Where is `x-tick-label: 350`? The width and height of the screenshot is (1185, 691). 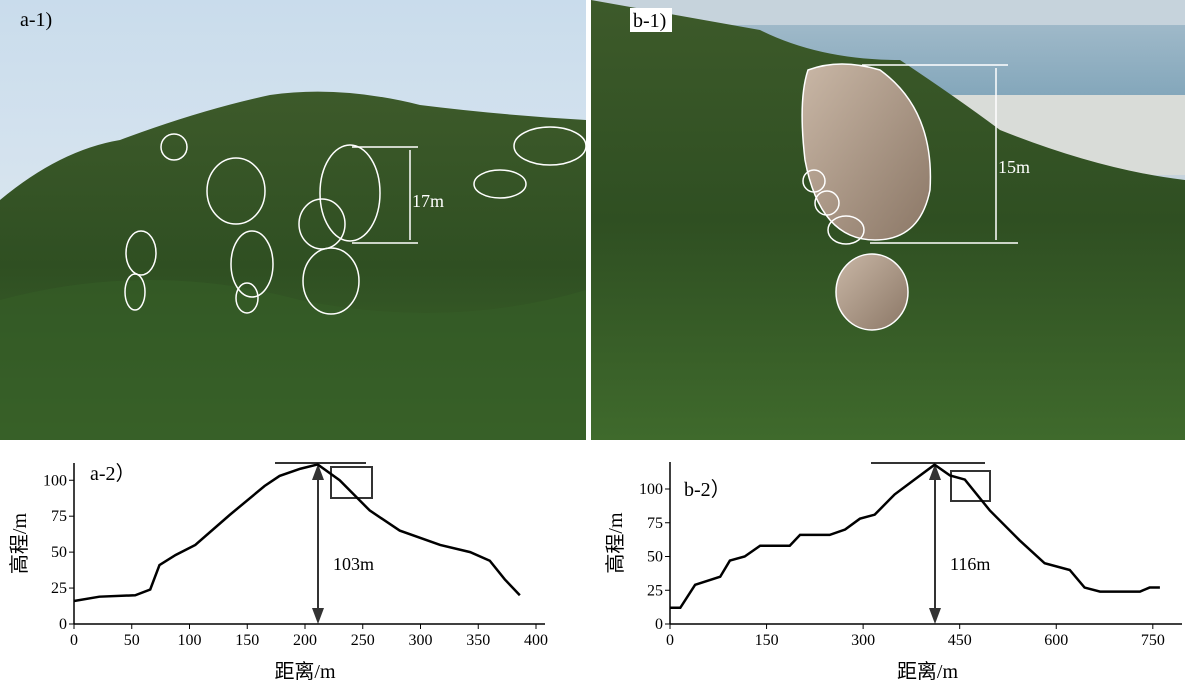
x-tick-label: 350 is located at coordinates (478, 640).